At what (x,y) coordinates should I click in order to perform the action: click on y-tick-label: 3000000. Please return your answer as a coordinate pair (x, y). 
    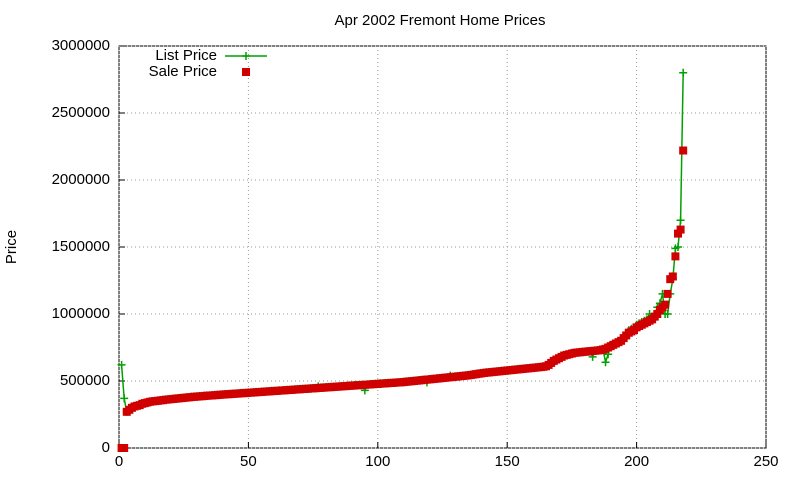
    Looking at the image, I should click on (81, 45).